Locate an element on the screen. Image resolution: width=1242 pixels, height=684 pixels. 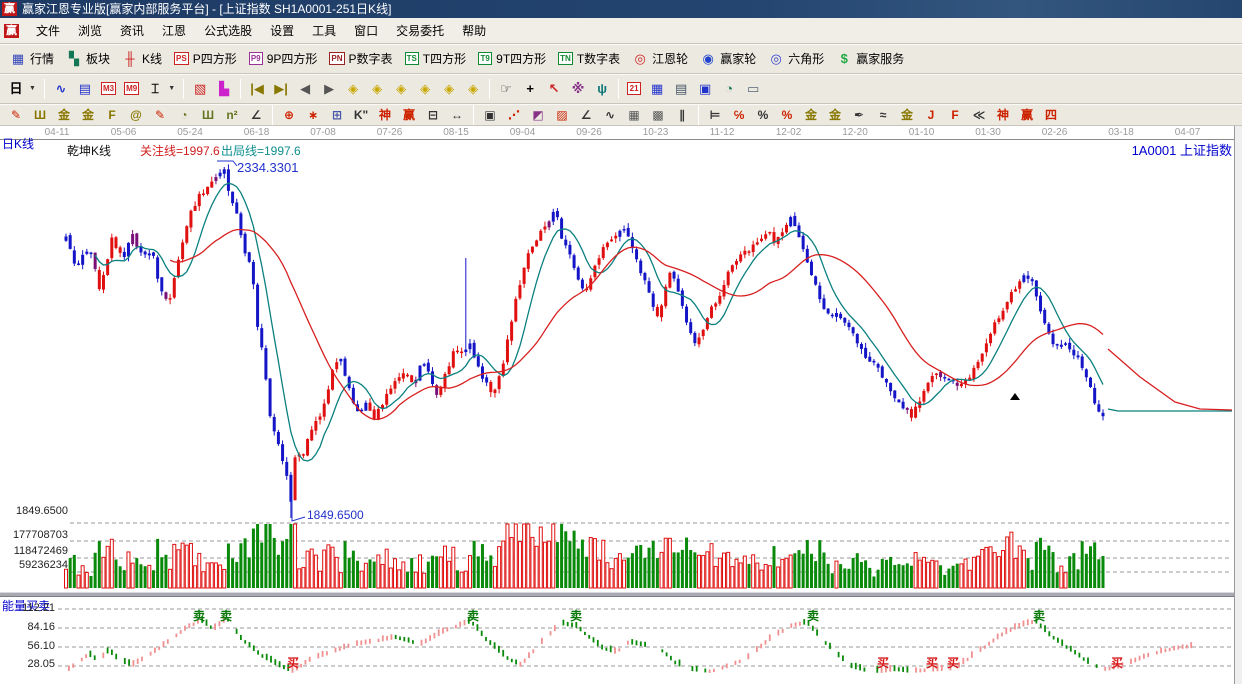
prev-button: ◀ is located at coordinates (305, 89).